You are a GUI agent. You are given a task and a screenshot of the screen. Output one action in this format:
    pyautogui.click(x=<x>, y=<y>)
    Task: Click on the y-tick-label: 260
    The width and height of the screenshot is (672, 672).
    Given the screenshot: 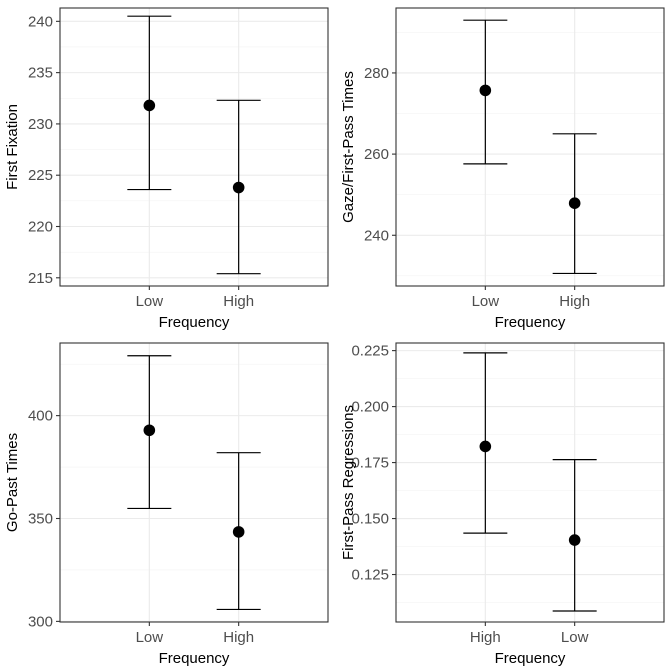 What is the action you would take?
    pyautogui.click(x=376, y=154)
    